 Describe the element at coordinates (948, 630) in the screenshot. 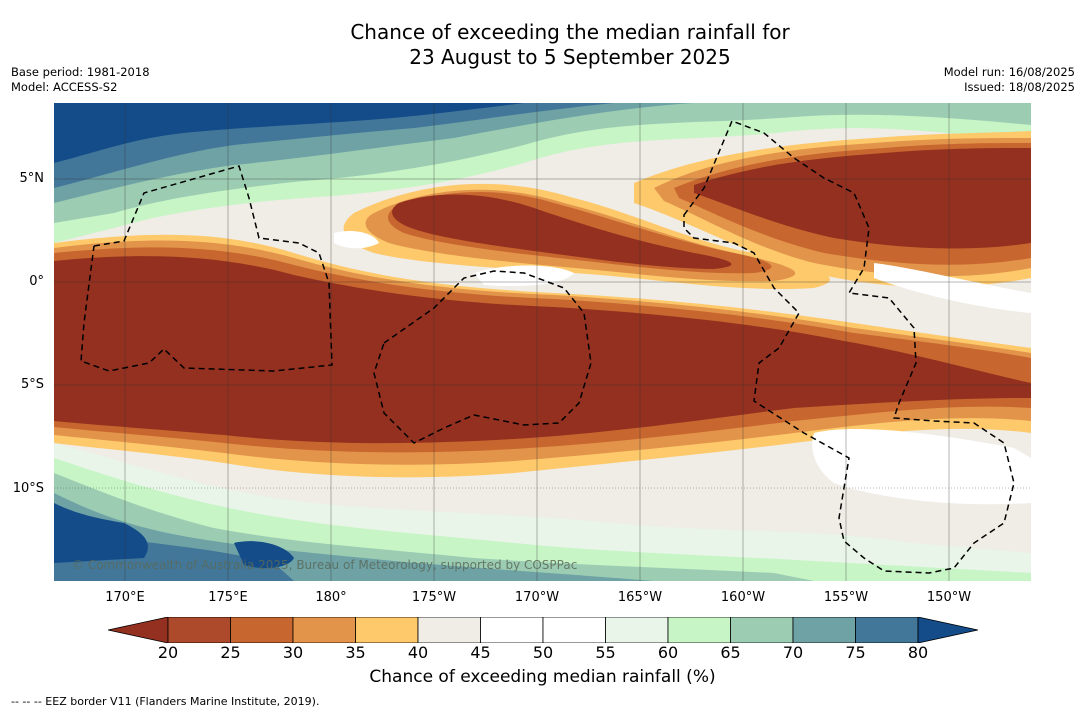

I see `colorbar-high-arrow` at that location.